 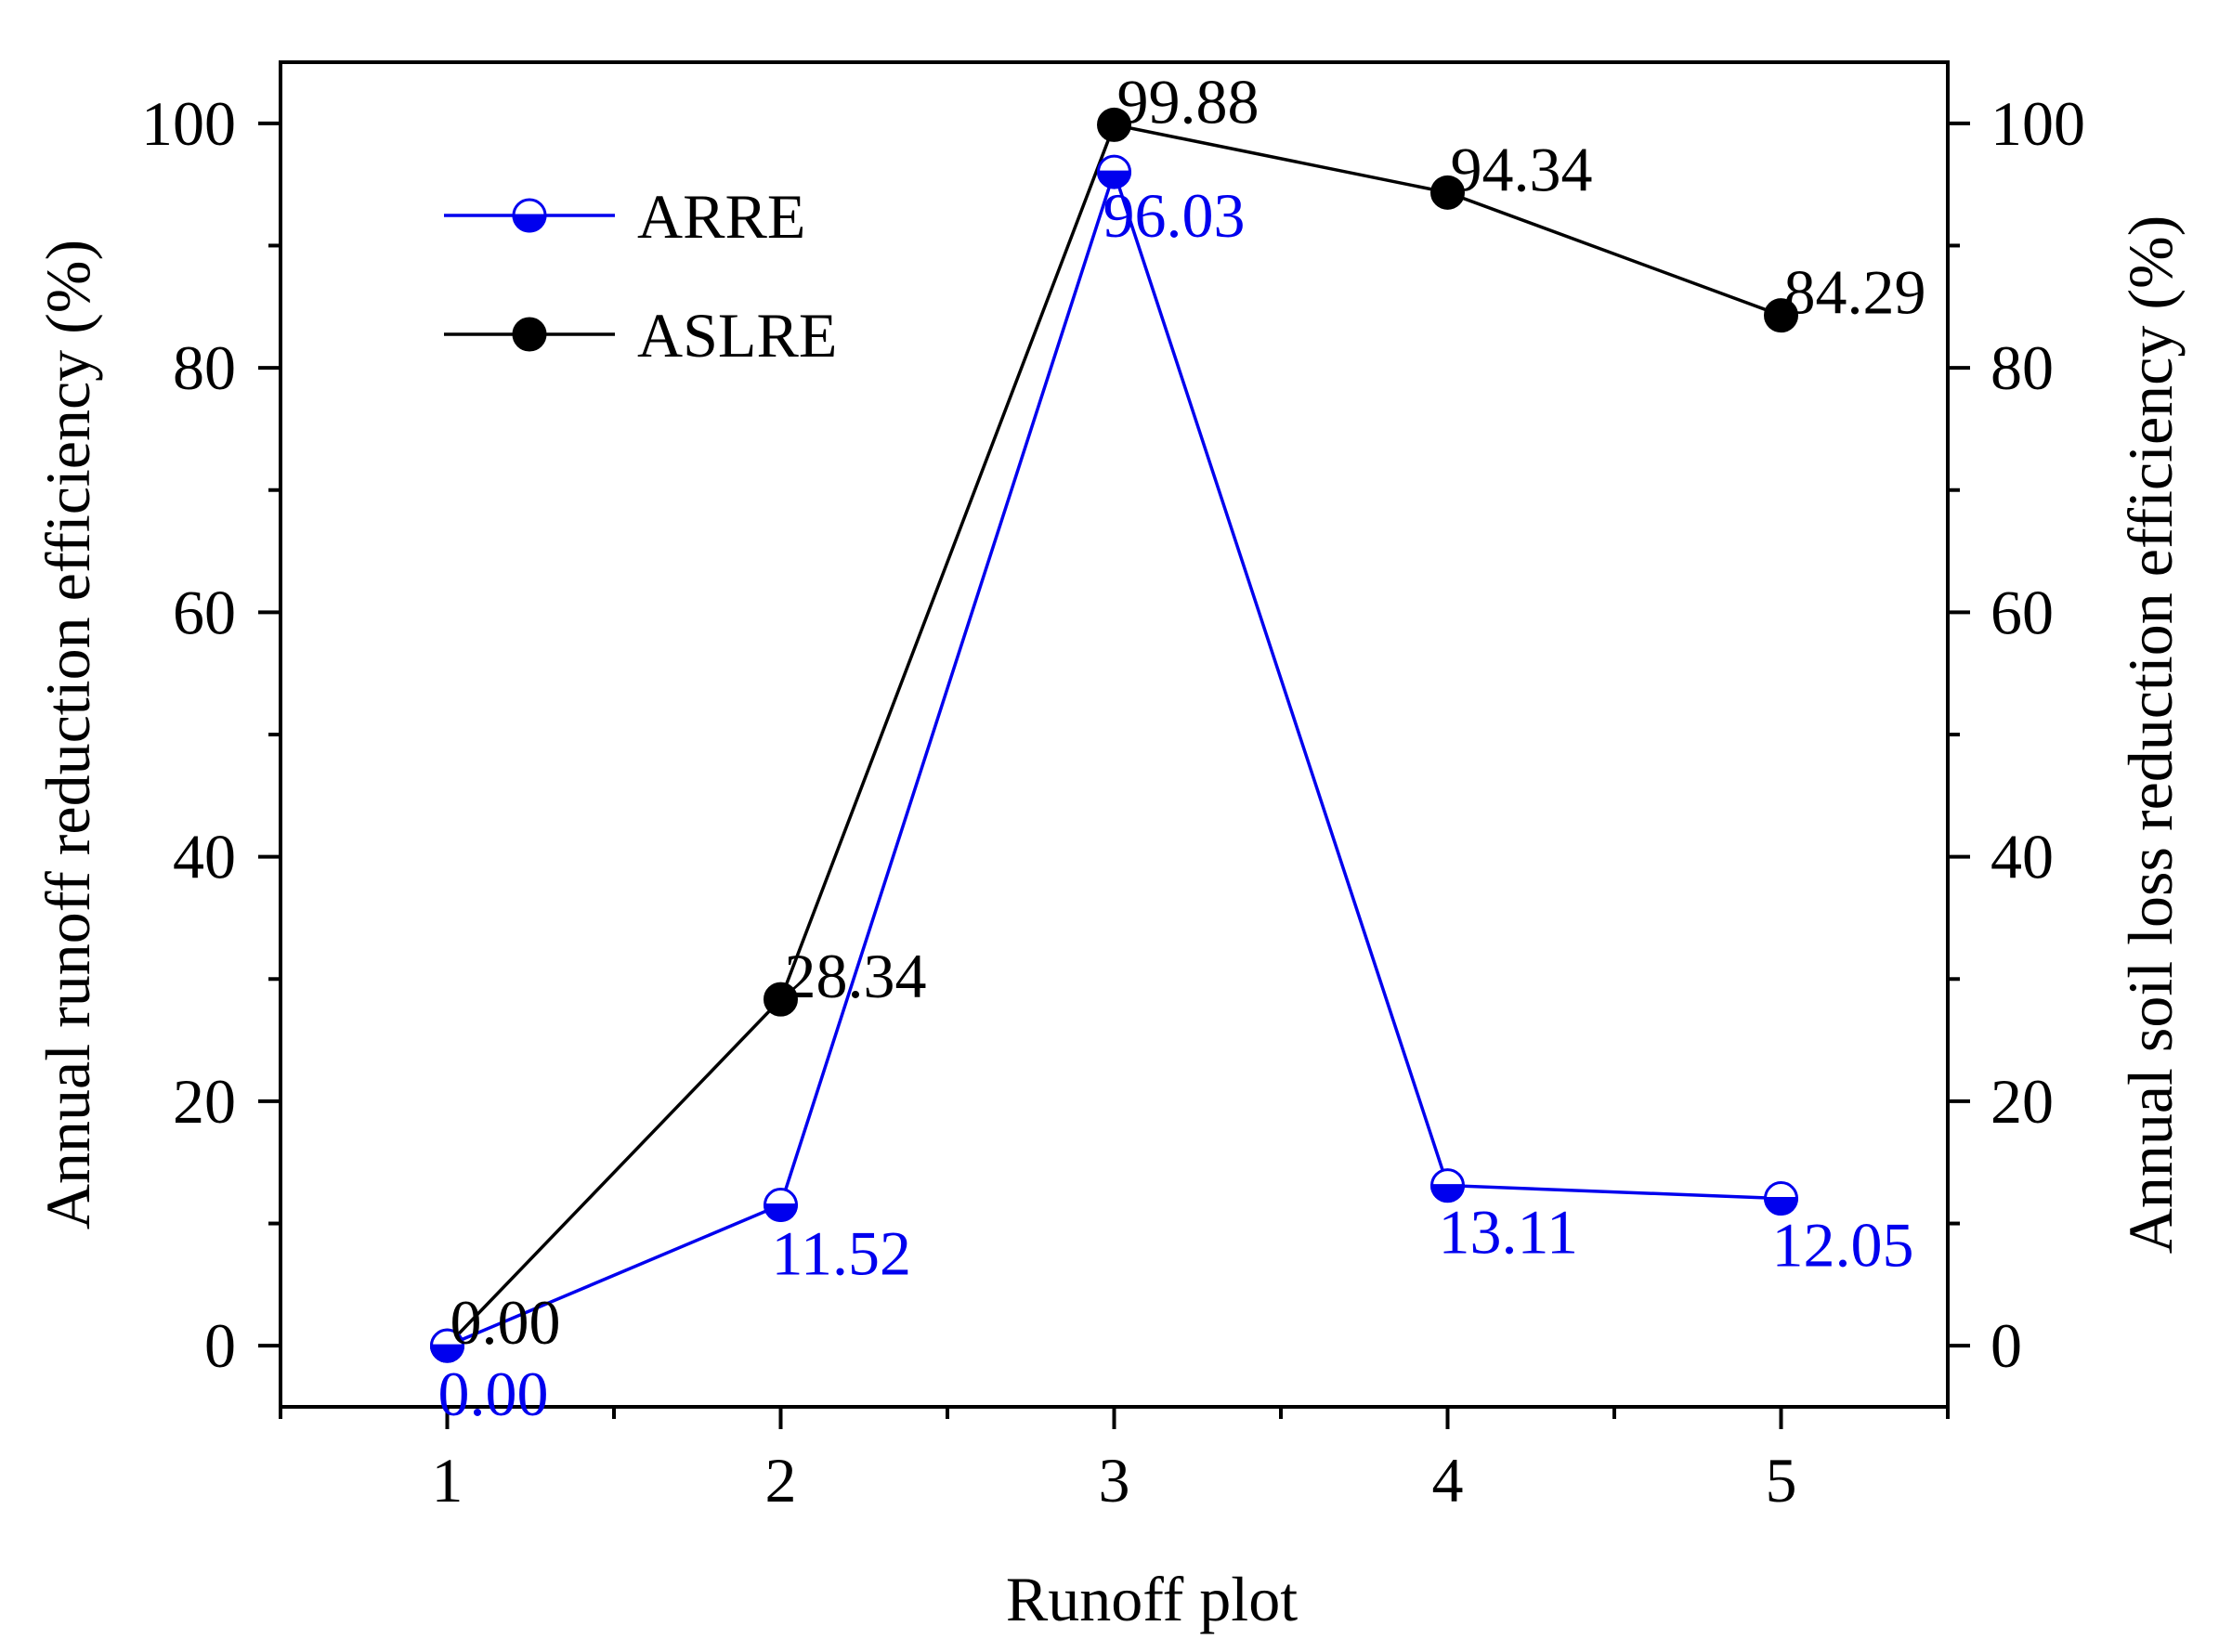 I want to click on aslre-data-label: 94.34, so click(x=1522, y=169).